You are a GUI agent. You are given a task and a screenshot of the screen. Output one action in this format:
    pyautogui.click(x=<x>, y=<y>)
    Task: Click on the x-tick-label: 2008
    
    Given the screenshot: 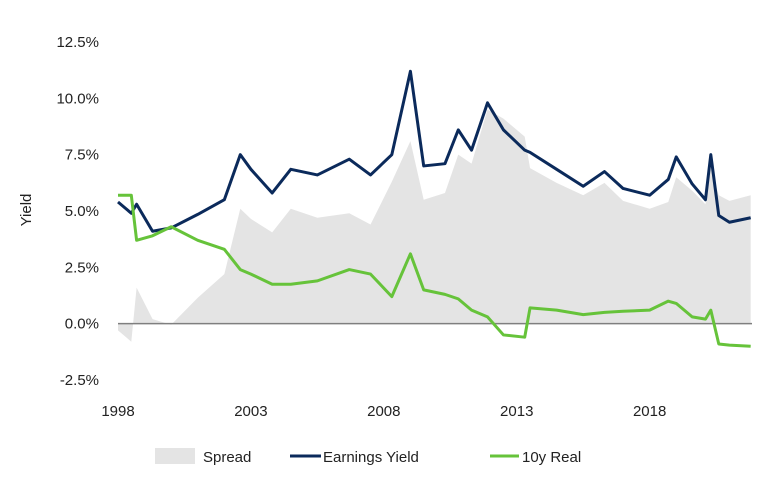 What is the action you would take?
    pyautogui.click(x=383, y=411)
    